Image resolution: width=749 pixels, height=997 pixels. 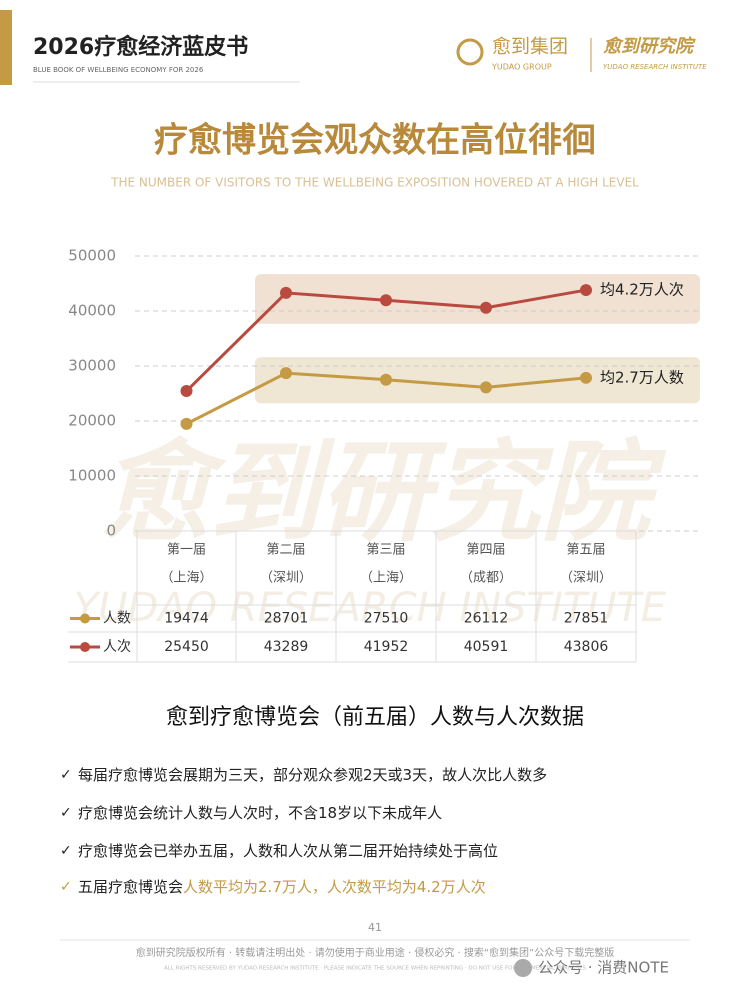 I want to click on highlight-band, so click(x=477, y=380).